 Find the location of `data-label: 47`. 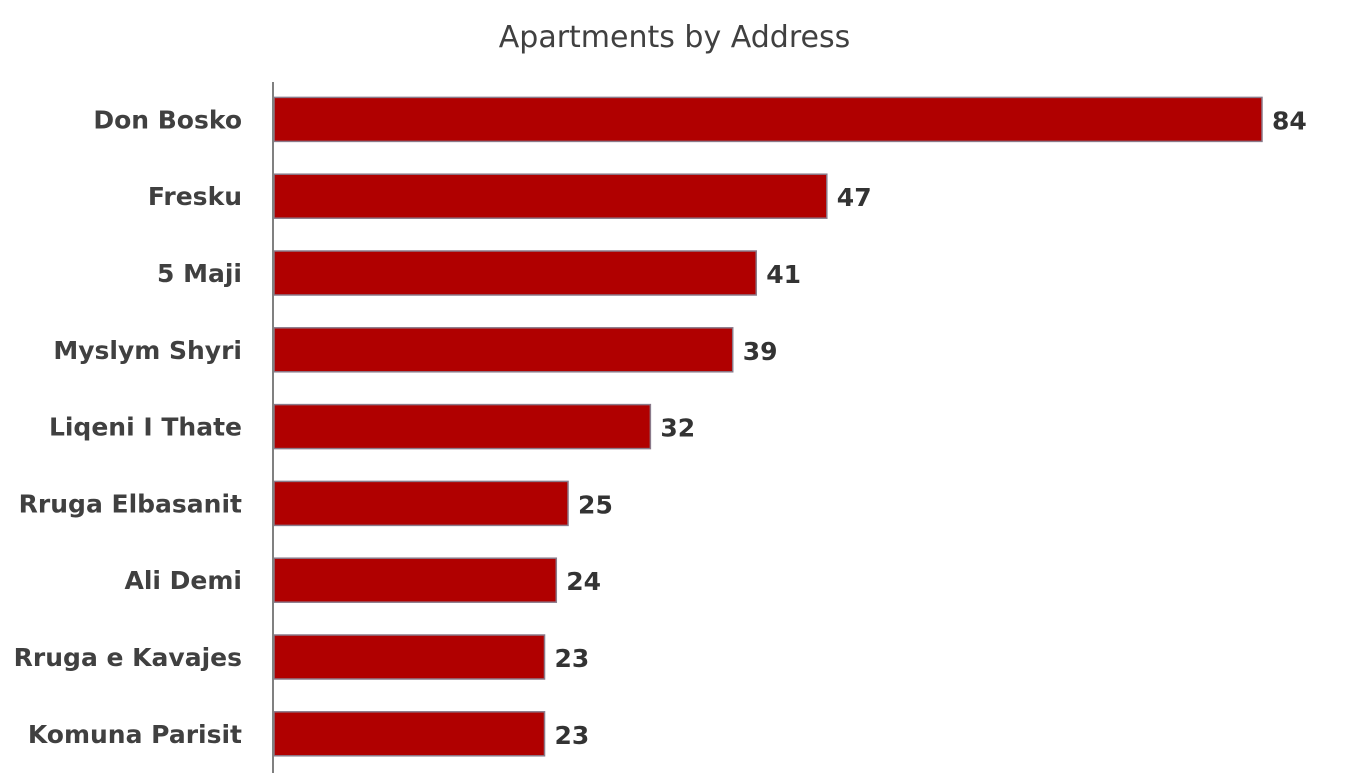

data-label: 47 is located at coordinates (854, 197).